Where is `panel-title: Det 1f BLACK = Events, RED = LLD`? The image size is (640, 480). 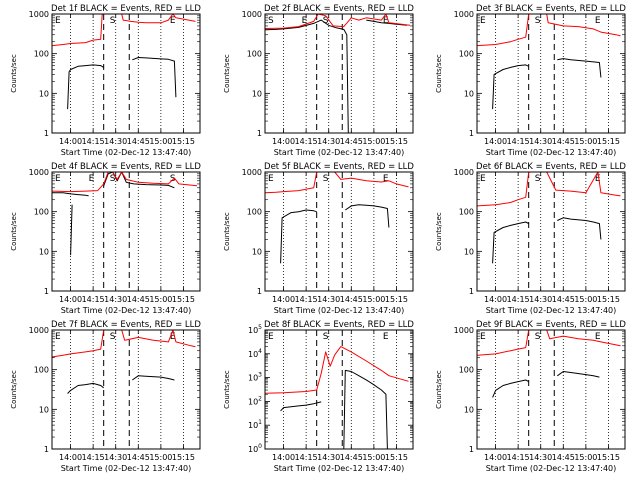
panel-title: Det 1f BLACK = Events, RED = LLD is located at coordinates (126, 9).